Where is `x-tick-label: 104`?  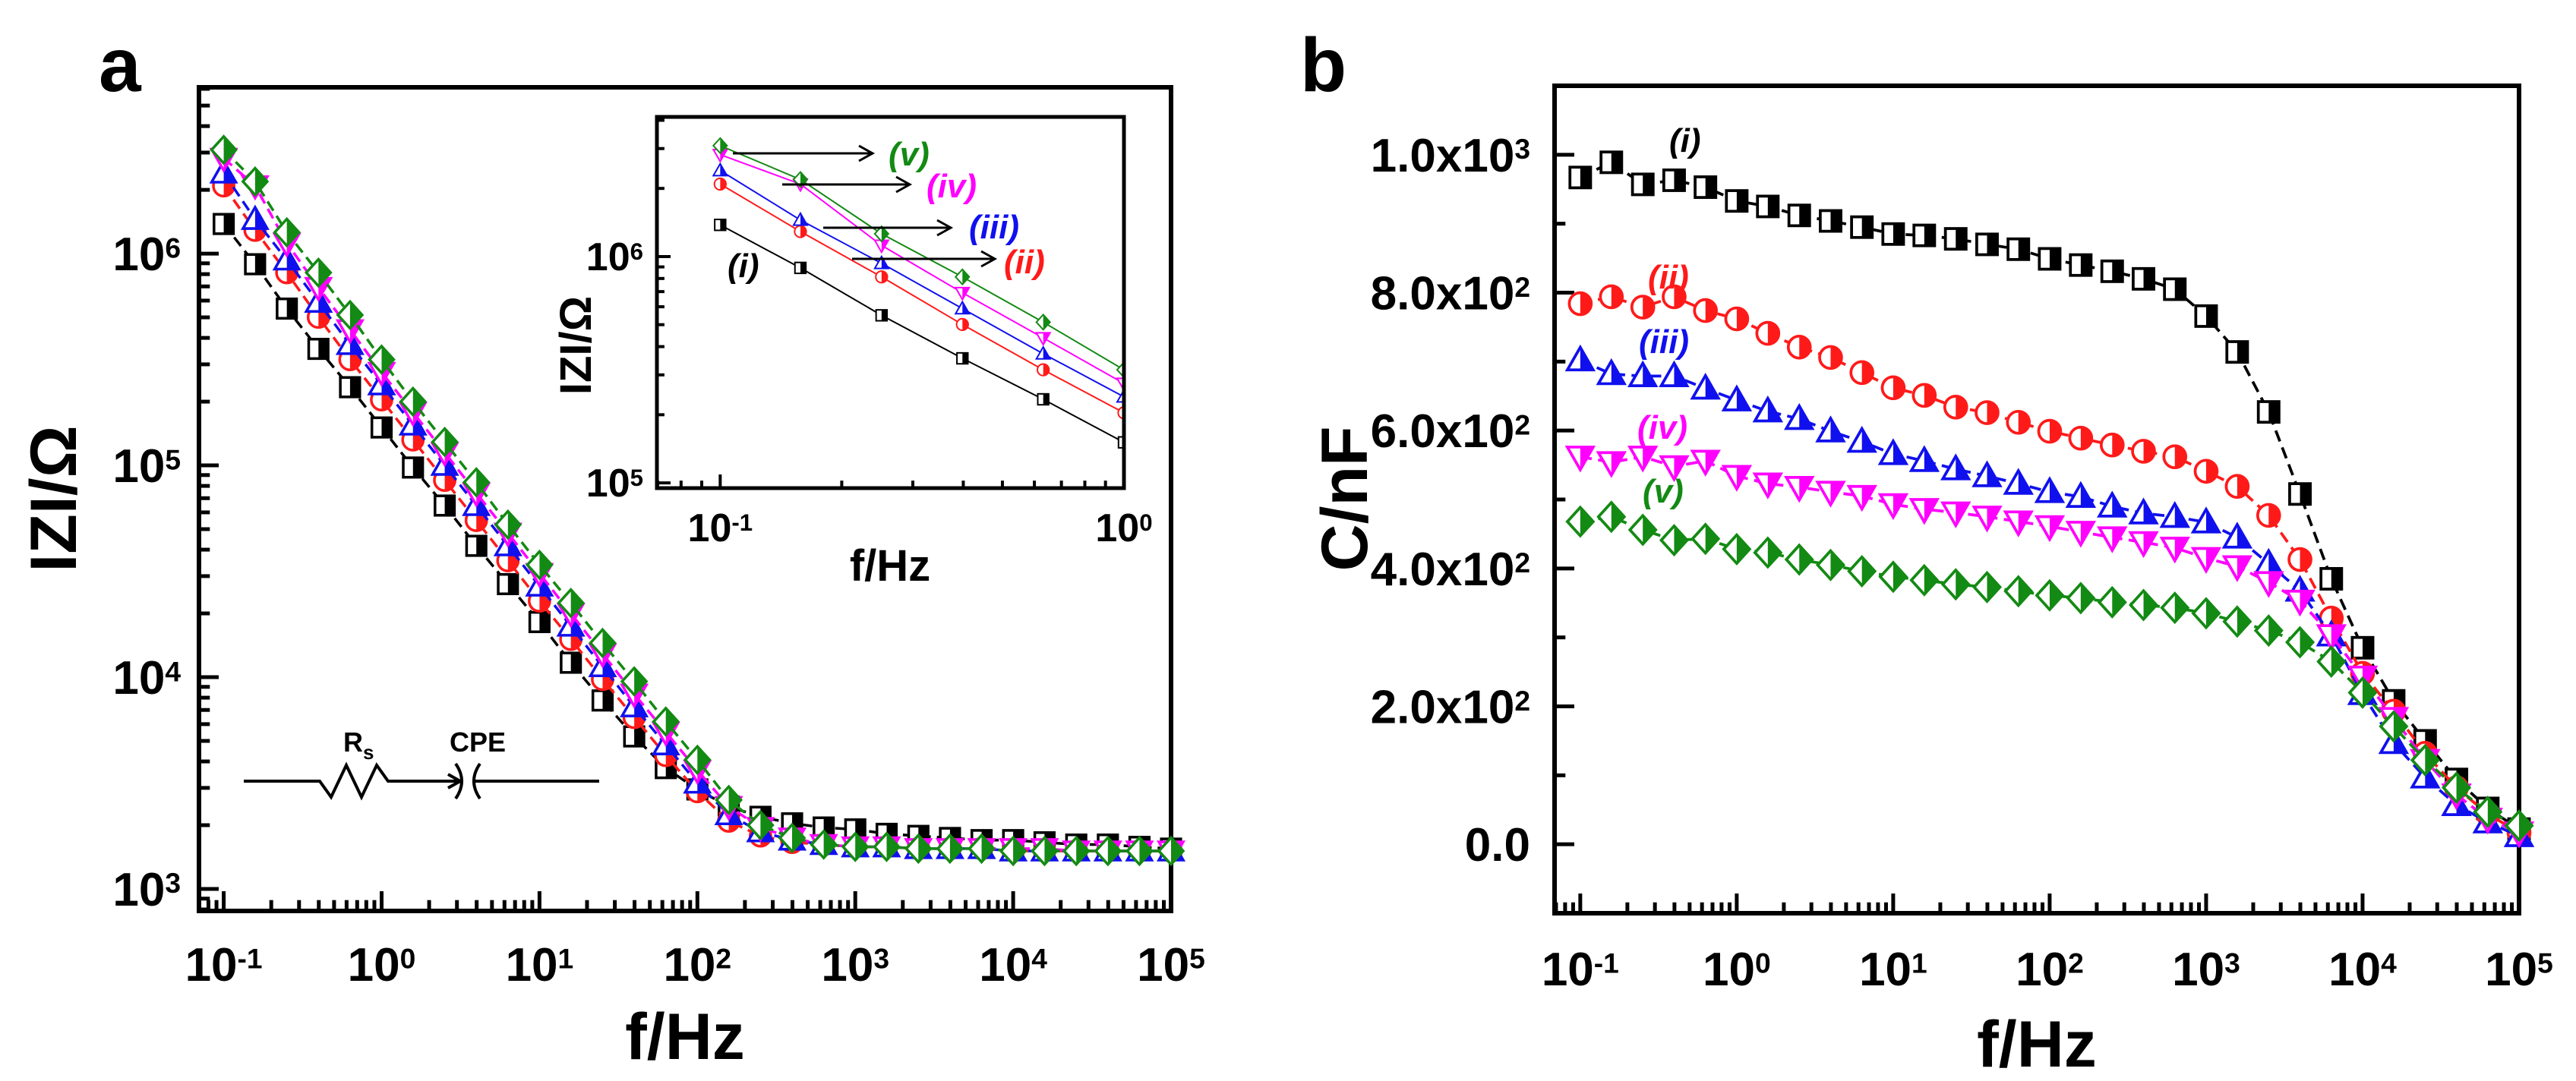 x-tick-label: 104 is located at coordinates (2362, 970).